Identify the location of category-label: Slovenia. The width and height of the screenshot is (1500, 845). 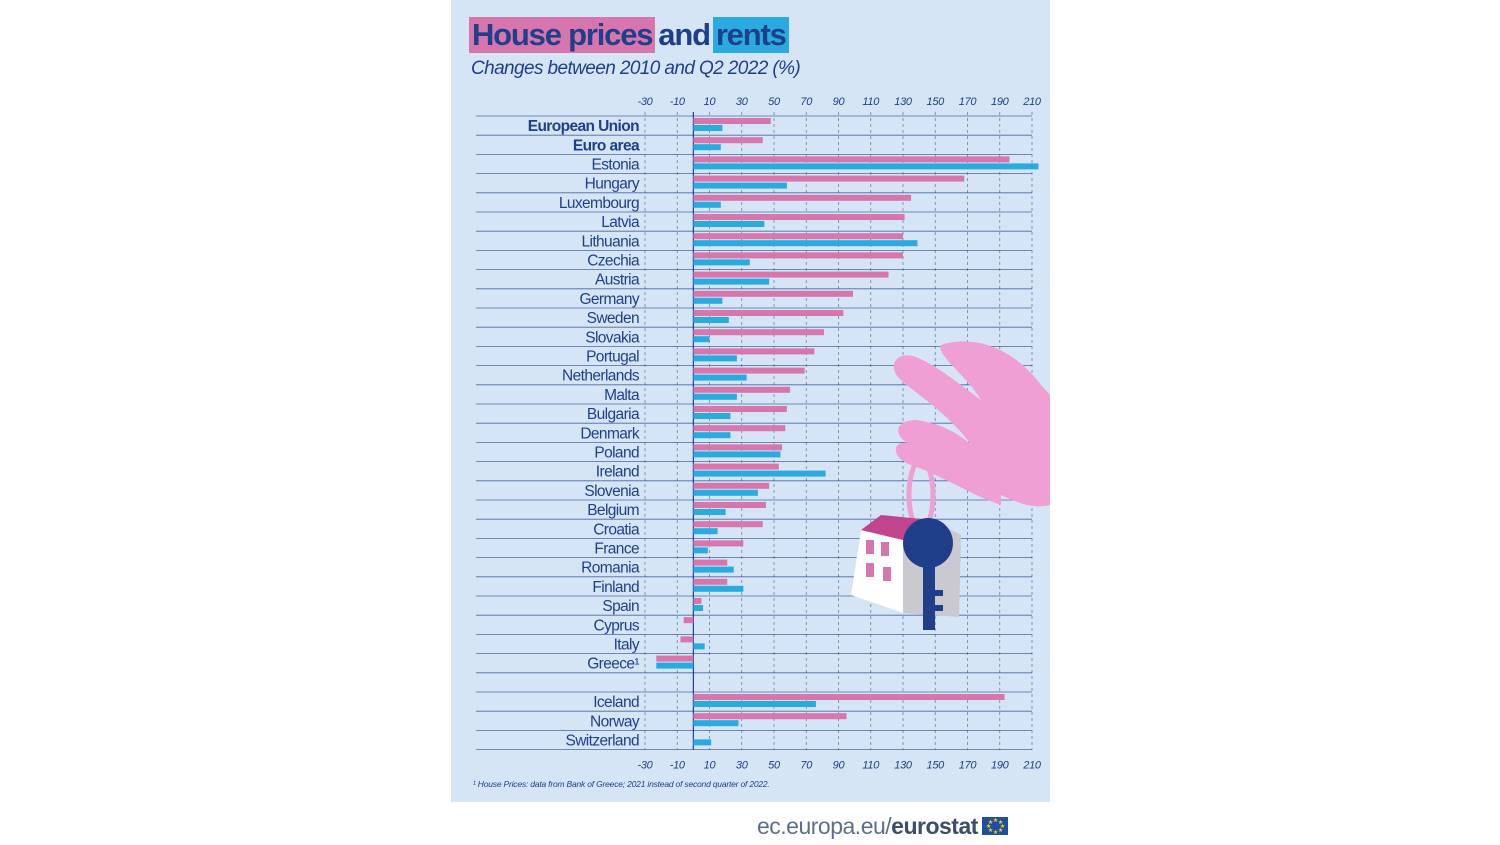
(612, 491).